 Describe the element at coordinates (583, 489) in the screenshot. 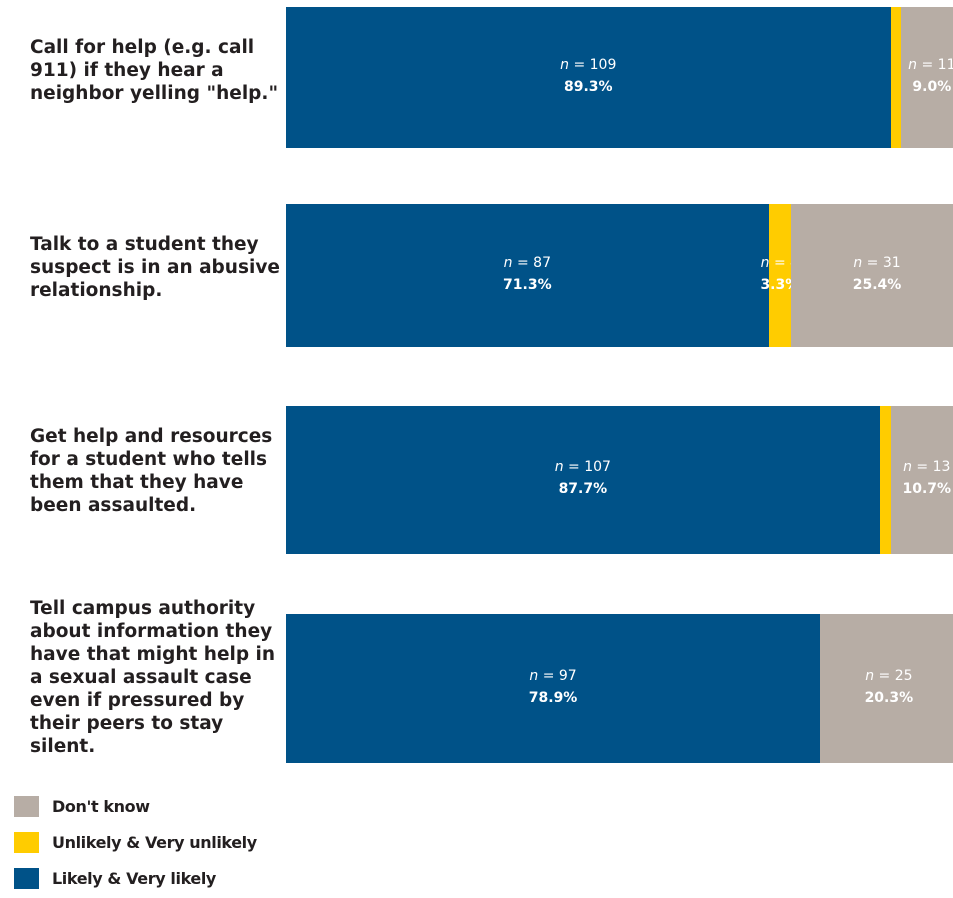

I see `percent-value-label: 87.7%` at that location.